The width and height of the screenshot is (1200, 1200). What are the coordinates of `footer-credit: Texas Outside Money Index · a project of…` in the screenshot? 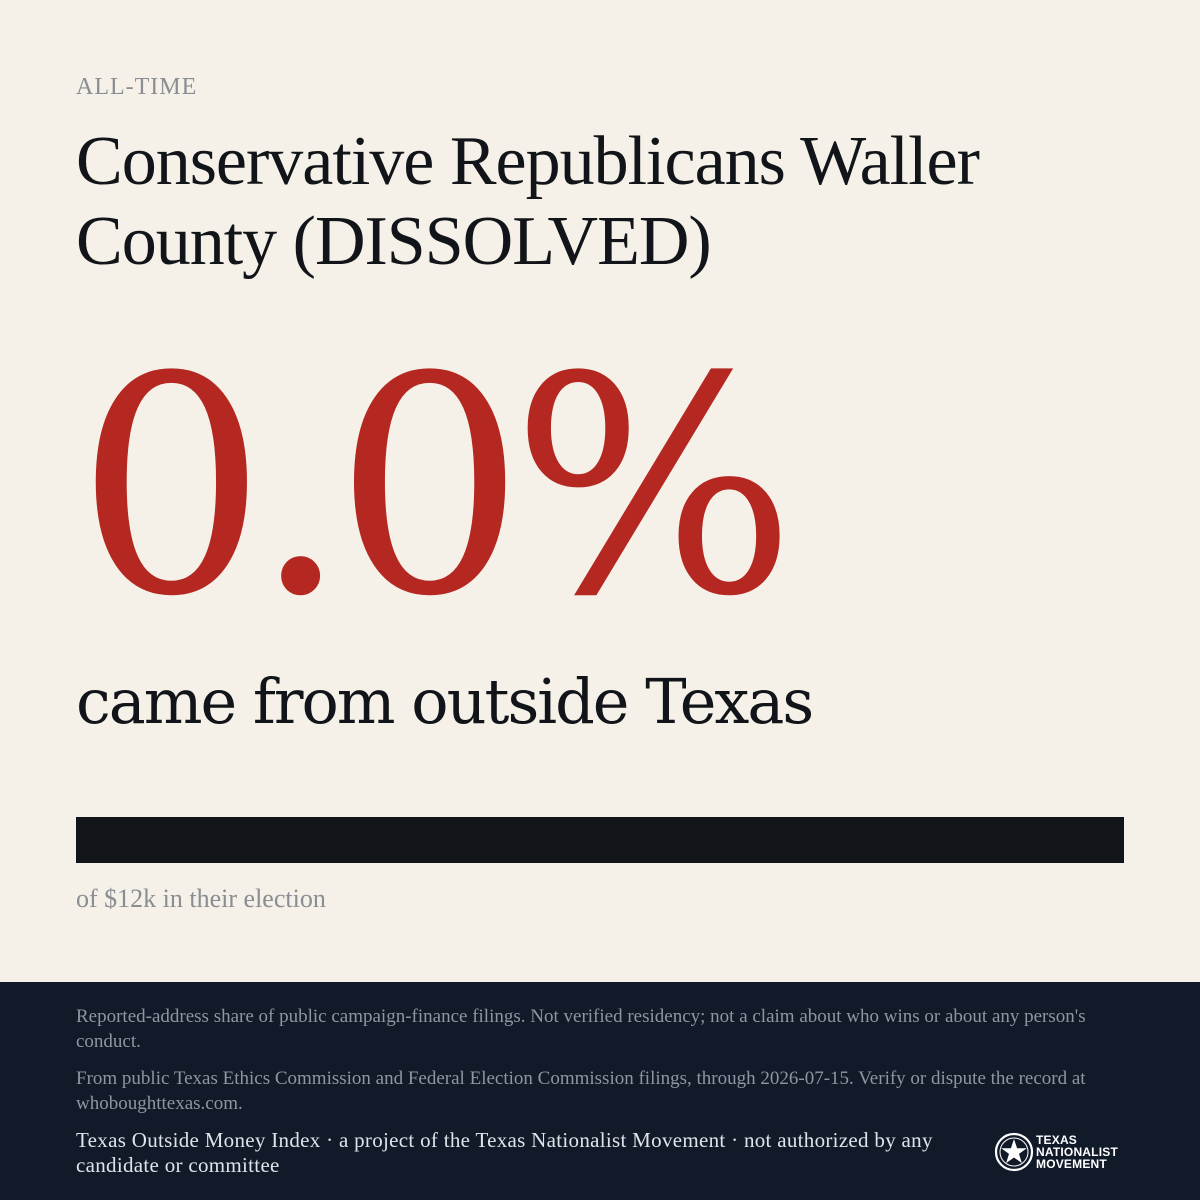 It's located at (504, 1152).